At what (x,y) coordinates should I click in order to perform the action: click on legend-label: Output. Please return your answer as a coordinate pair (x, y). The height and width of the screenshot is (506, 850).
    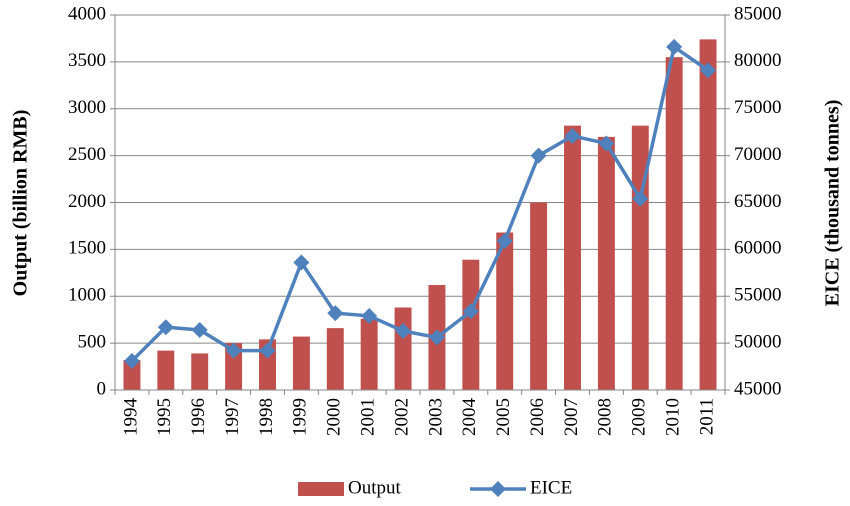
    Looking at the image, I should click on (375, 487).